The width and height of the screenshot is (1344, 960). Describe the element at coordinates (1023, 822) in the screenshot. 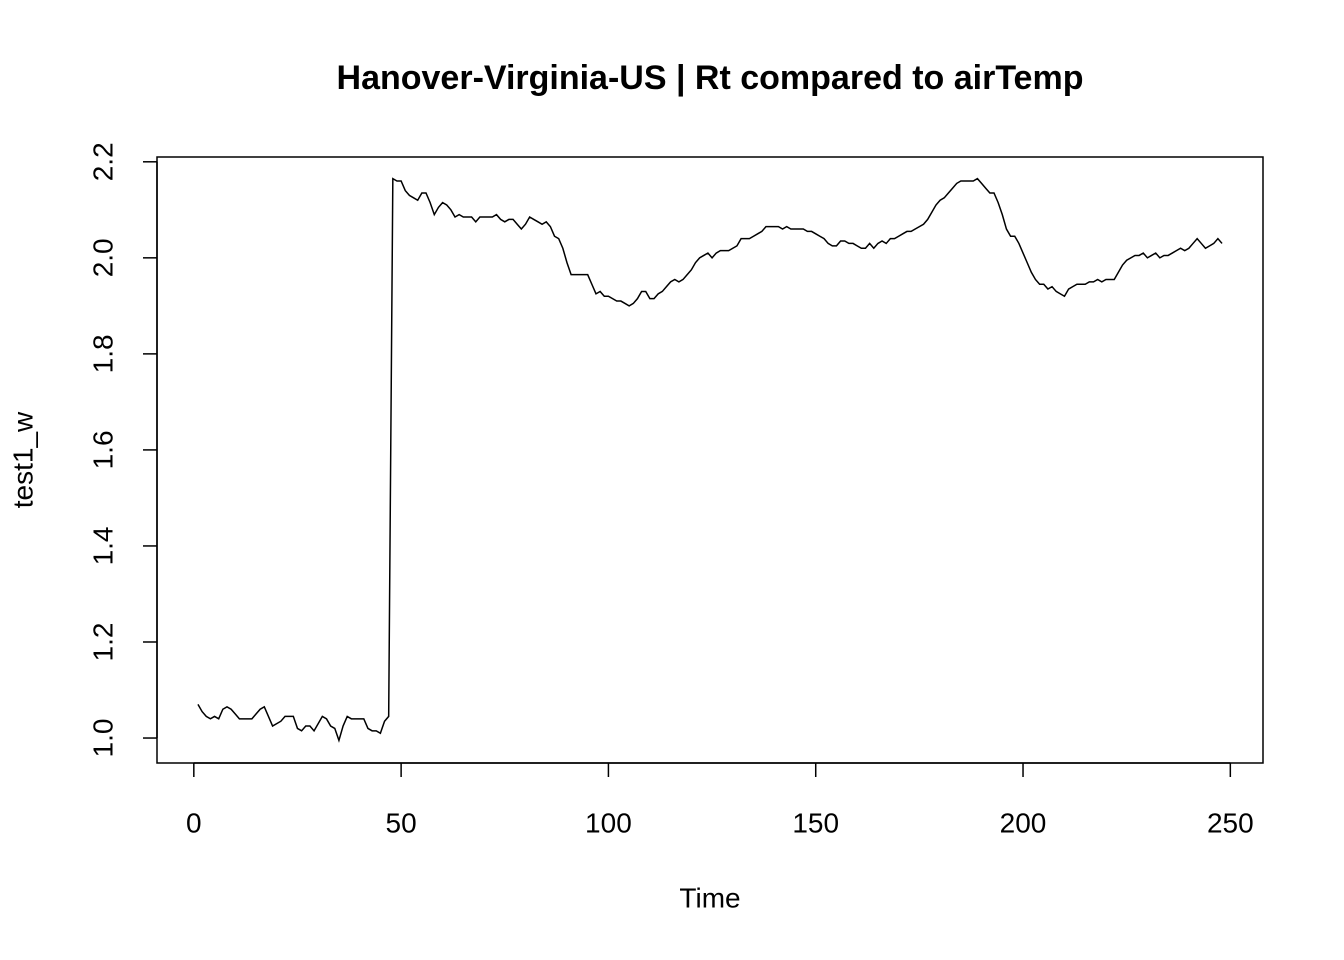

I see `x-tick-label: 200` at that location.